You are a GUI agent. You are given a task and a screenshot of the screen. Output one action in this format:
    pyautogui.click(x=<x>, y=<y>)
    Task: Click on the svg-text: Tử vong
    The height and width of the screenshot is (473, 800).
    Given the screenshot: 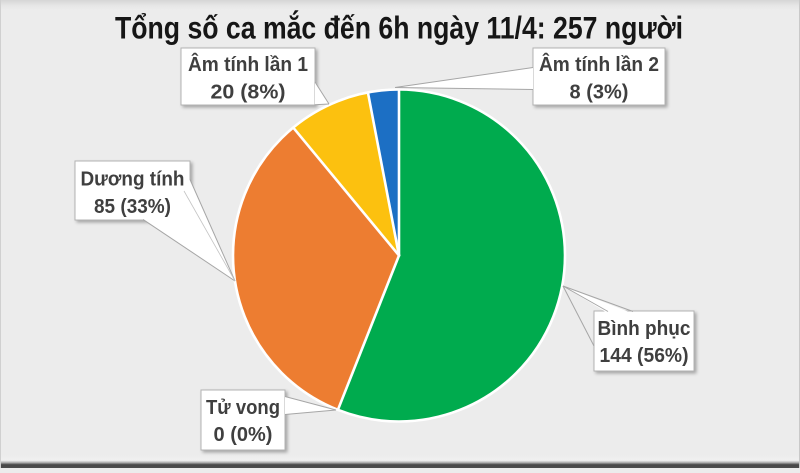 What is the action you would take?
    pyautogui.click(x=243, y=408)
    